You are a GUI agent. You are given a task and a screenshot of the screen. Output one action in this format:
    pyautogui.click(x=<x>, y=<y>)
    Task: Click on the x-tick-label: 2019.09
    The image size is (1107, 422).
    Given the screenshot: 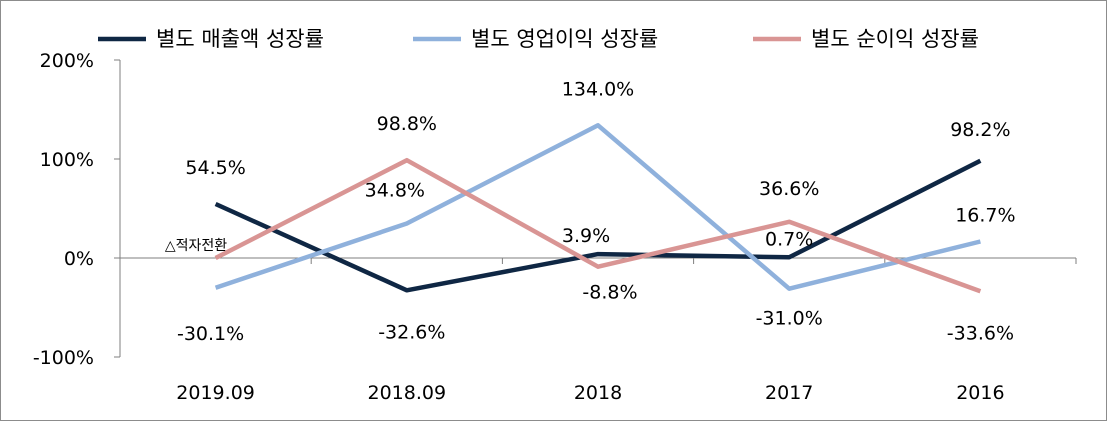 What is the action you would take?
    pyautogui.click(x=215, y=393)
    